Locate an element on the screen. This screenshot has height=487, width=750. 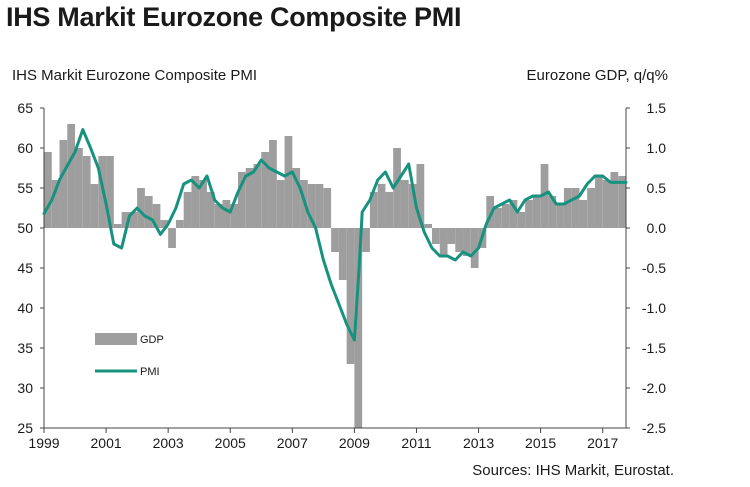
y-left-tick-label: 40 is located at coordinates (25, 308).